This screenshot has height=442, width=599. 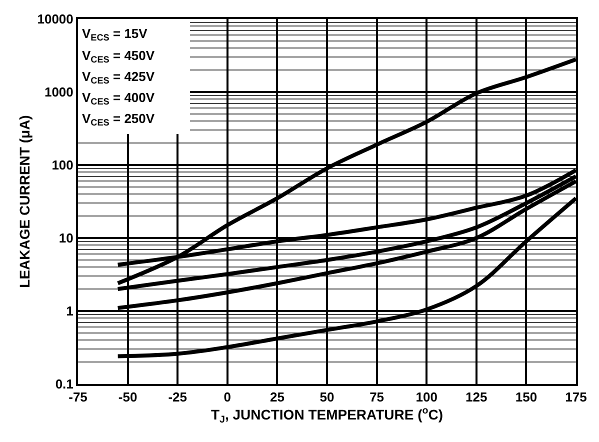 I want to click on x-tick-label: -25, so click(x=177, y=397).